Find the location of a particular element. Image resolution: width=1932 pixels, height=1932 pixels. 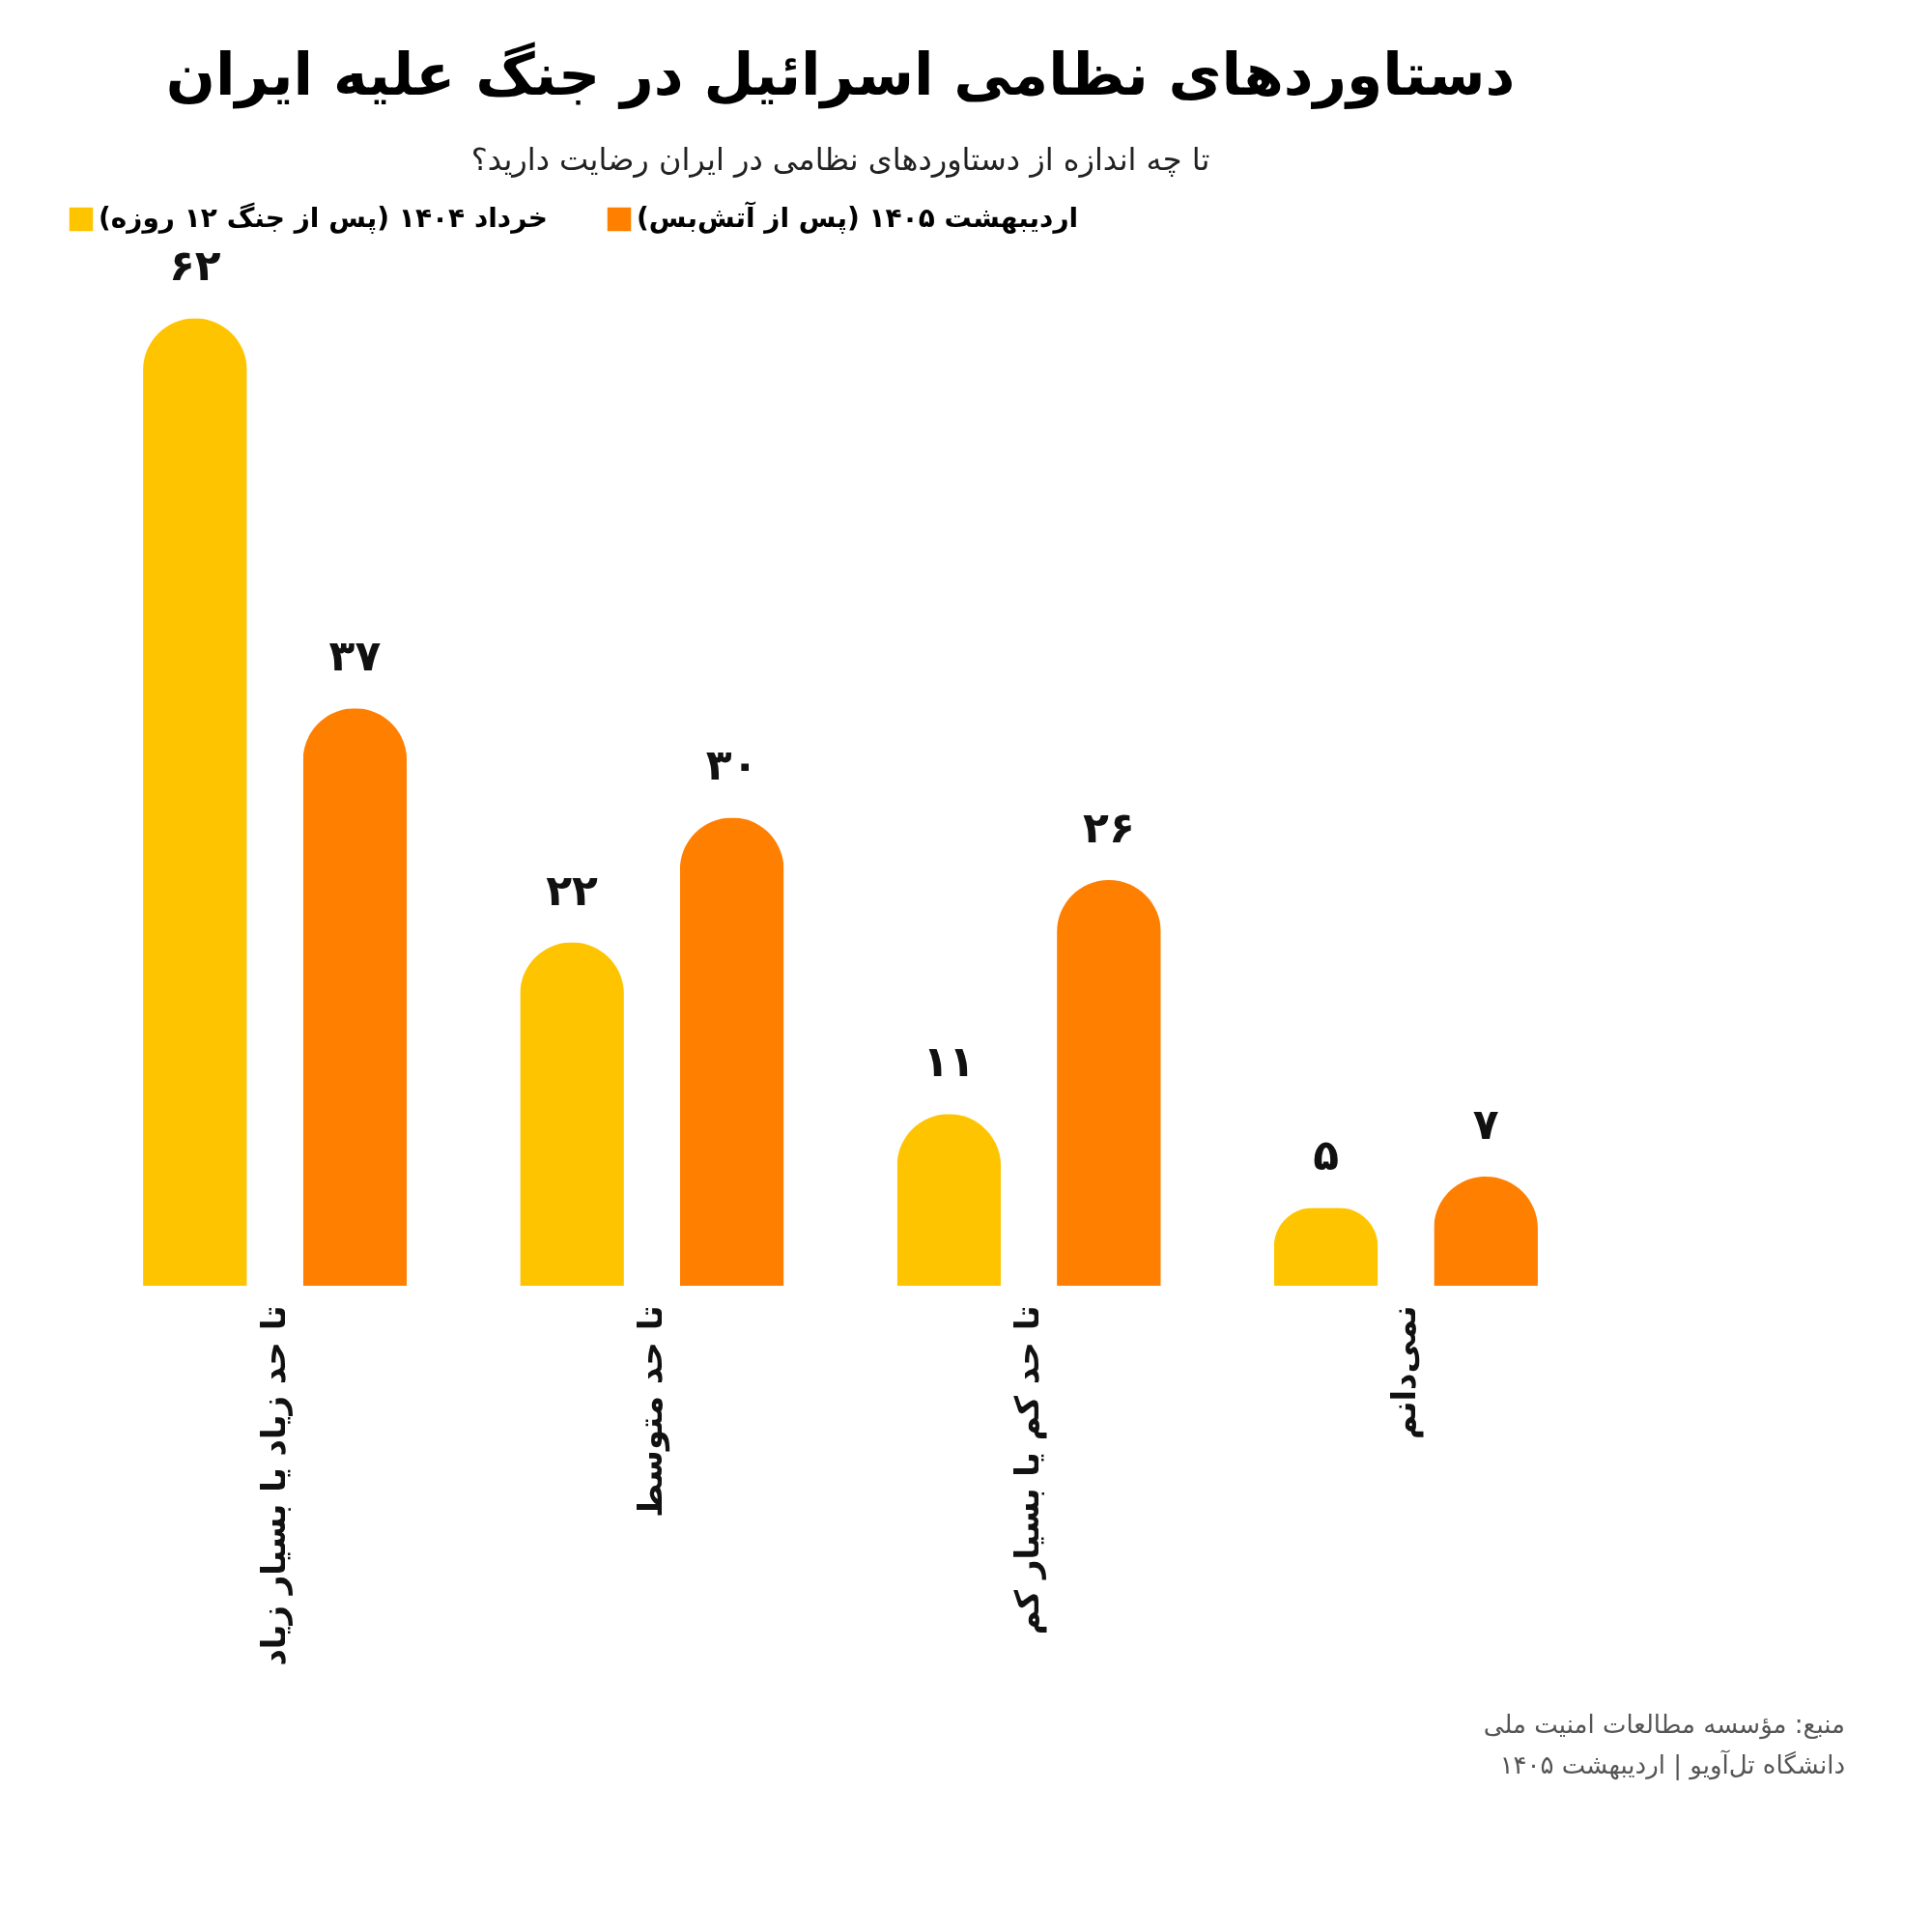

legend-label: خرداد ۱۴۰۴ (پس از جنگ ۱۲ روزه) is located at coordinates (323, 218).